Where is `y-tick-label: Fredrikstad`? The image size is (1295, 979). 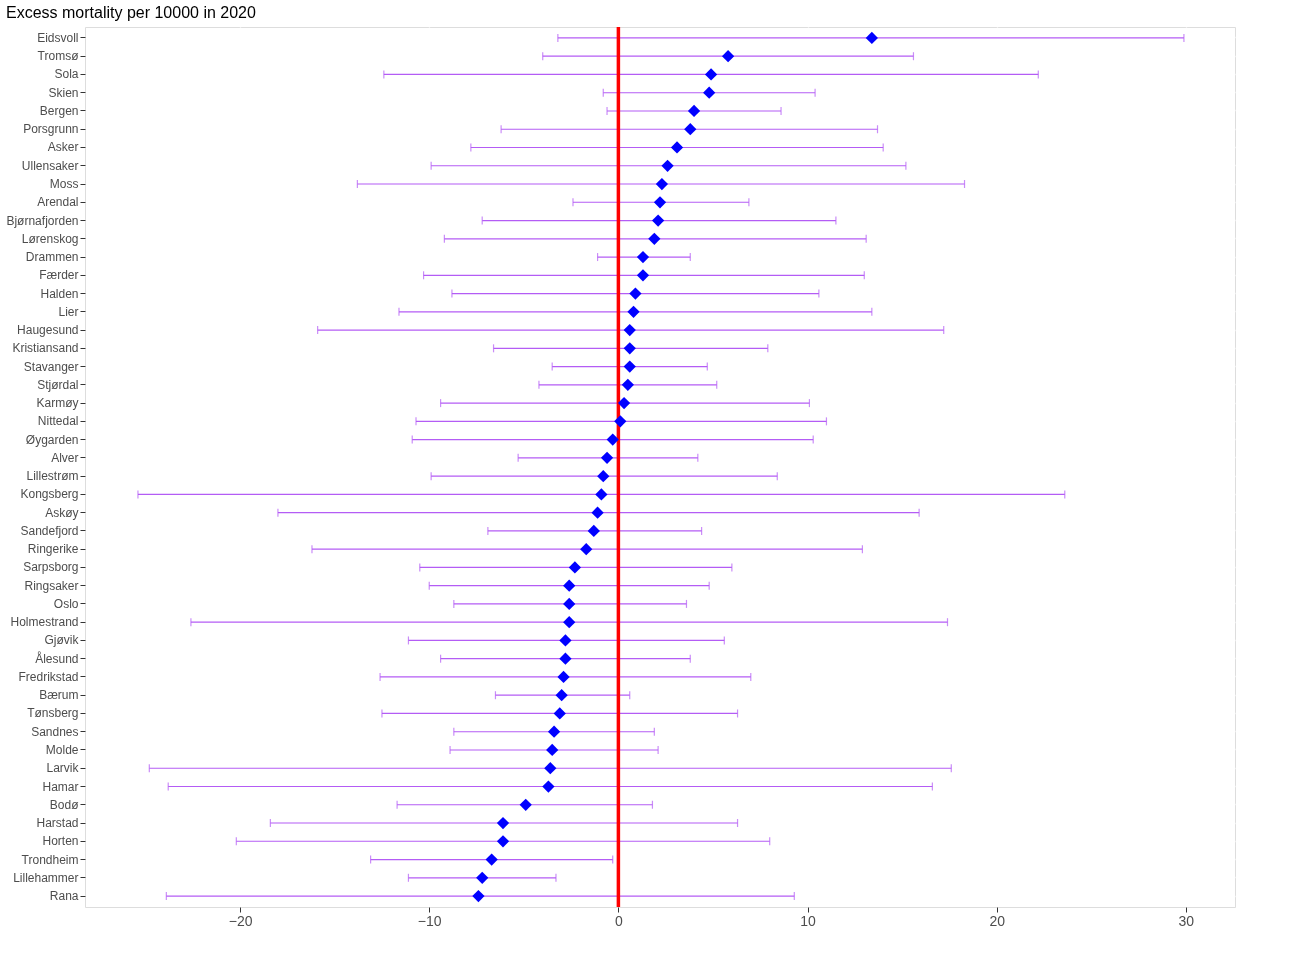
y-tick-label: Fredrikstad is located at coordinates (48, 676).